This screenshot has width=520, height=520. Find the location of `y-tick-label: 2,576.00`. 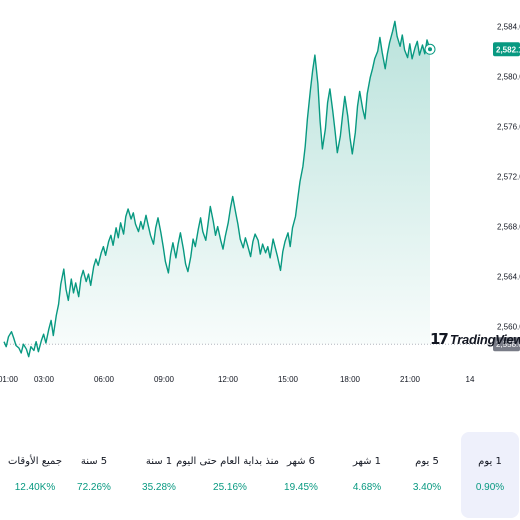

y-tick-label: 2,576.00 is located at coordinates (508, 126).